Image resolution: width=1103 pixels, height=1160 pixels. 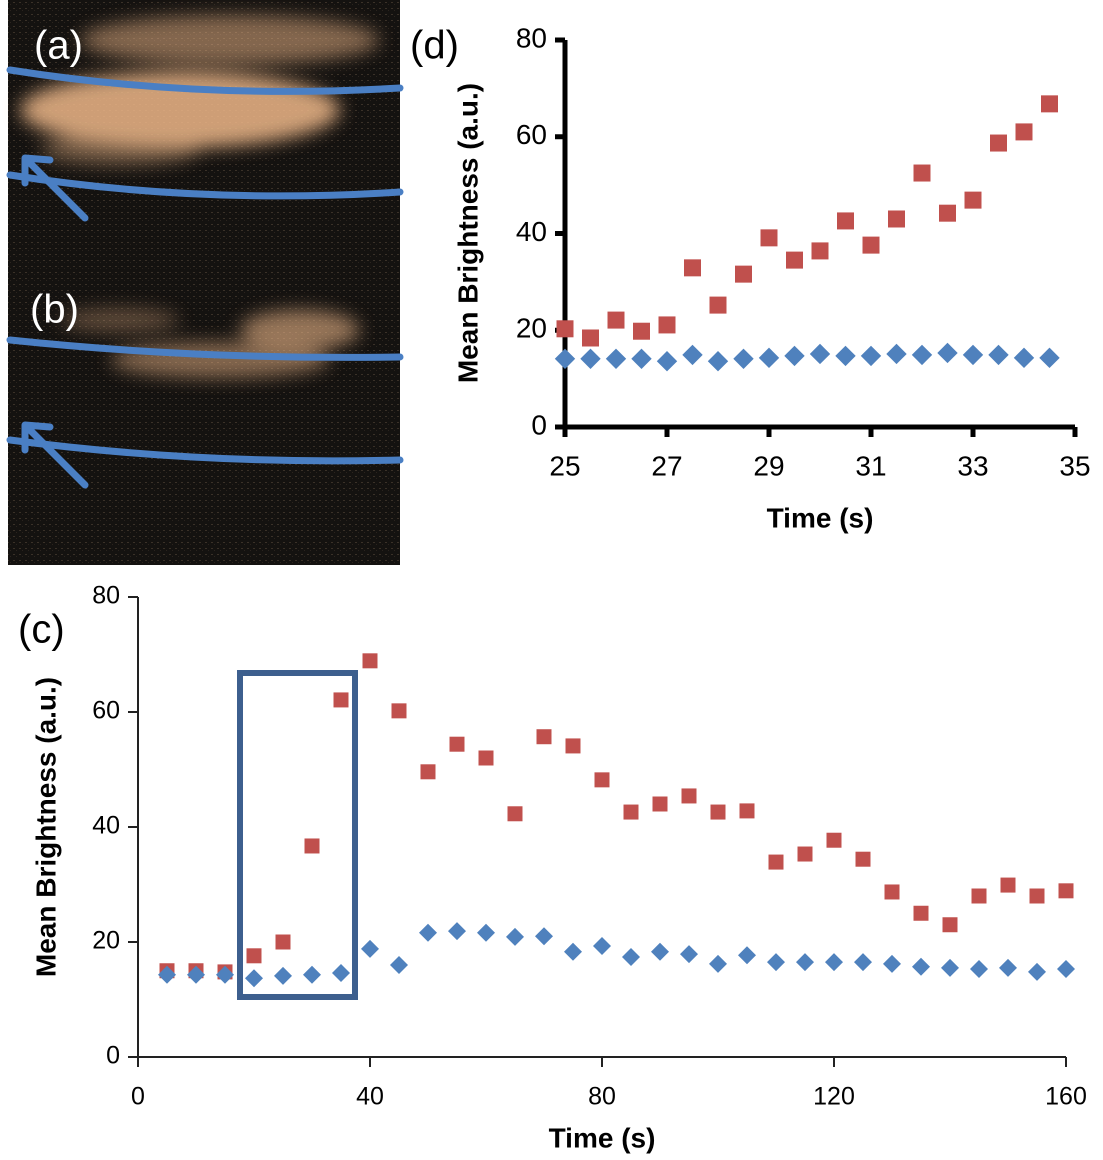 What do you see at coordinates (138, 1097) in the screenshot?
I see `x-tick-label: 0` at bounding box center [138, 1097].